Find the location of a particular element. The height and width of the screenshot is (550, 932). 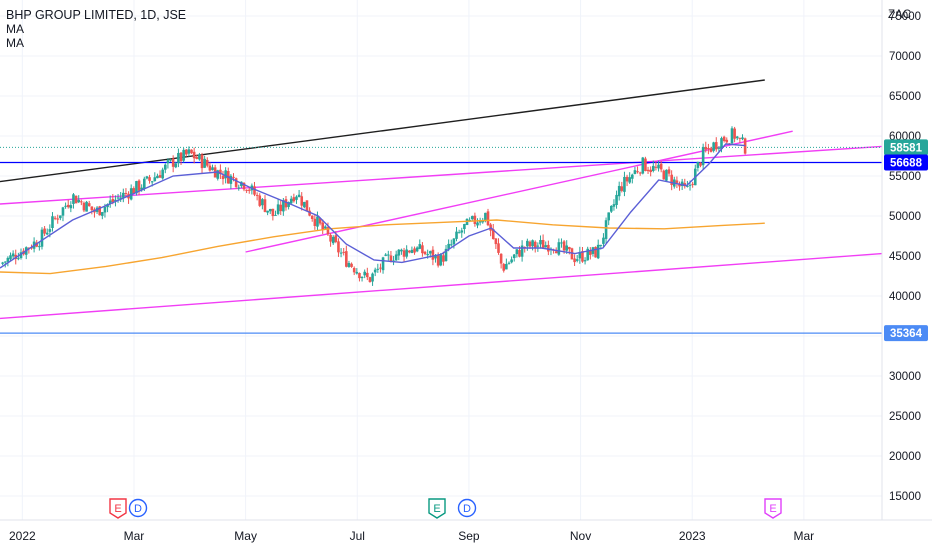

earnings-event-marker-1: E is located at coordinates (118, 508).